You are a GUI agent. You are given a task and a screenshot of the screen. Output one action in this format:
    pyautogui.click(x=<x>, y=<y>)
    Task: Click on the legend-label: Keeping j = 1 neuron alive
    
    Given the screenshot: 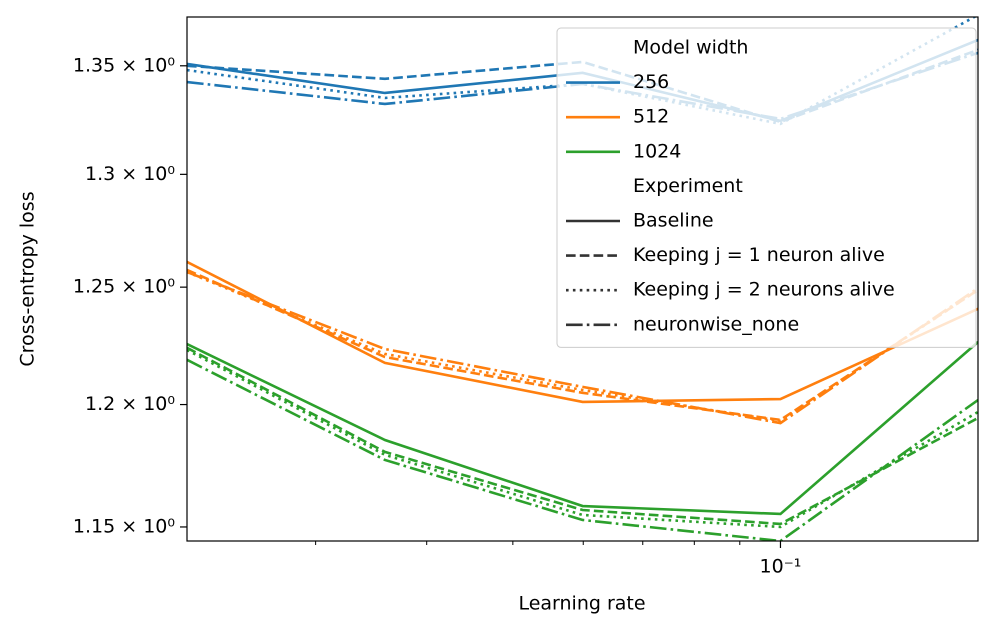 What is the action you would take?
    pyautogui.click(x=759, y=255)
    